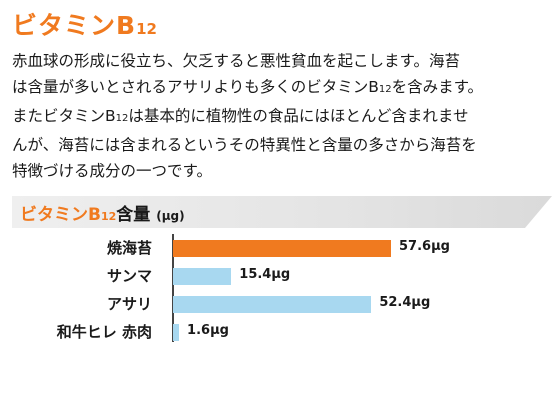  I want to click on text-line: は含量が多いとされるアサリよりも多くのビタミンB12を含みます。, so click(248, 87).